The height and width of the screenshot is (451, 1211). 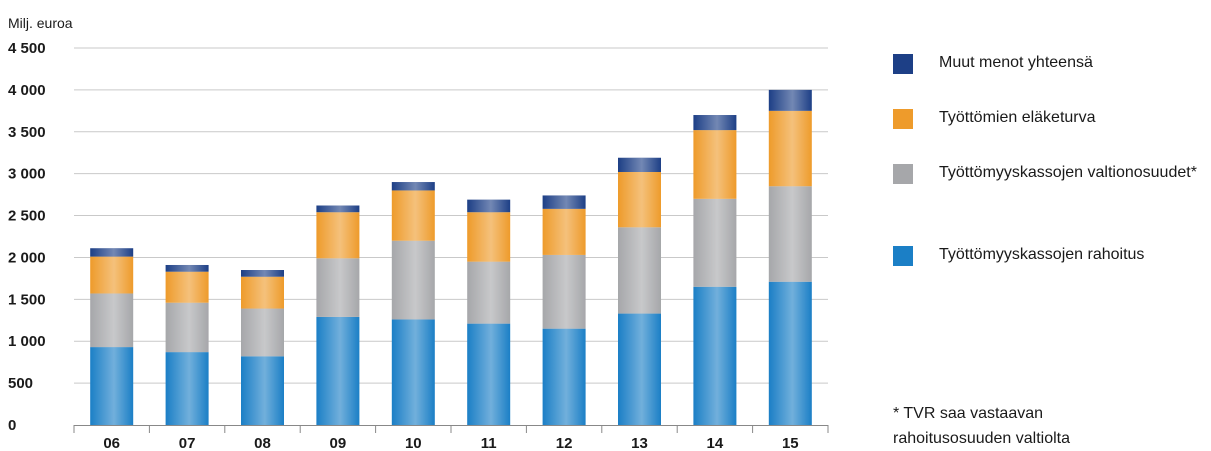 What do you see at coordinates (27, 216) in the screenshot?
I see `y-tick-label: 2 500` at bounding box center [27, 216].